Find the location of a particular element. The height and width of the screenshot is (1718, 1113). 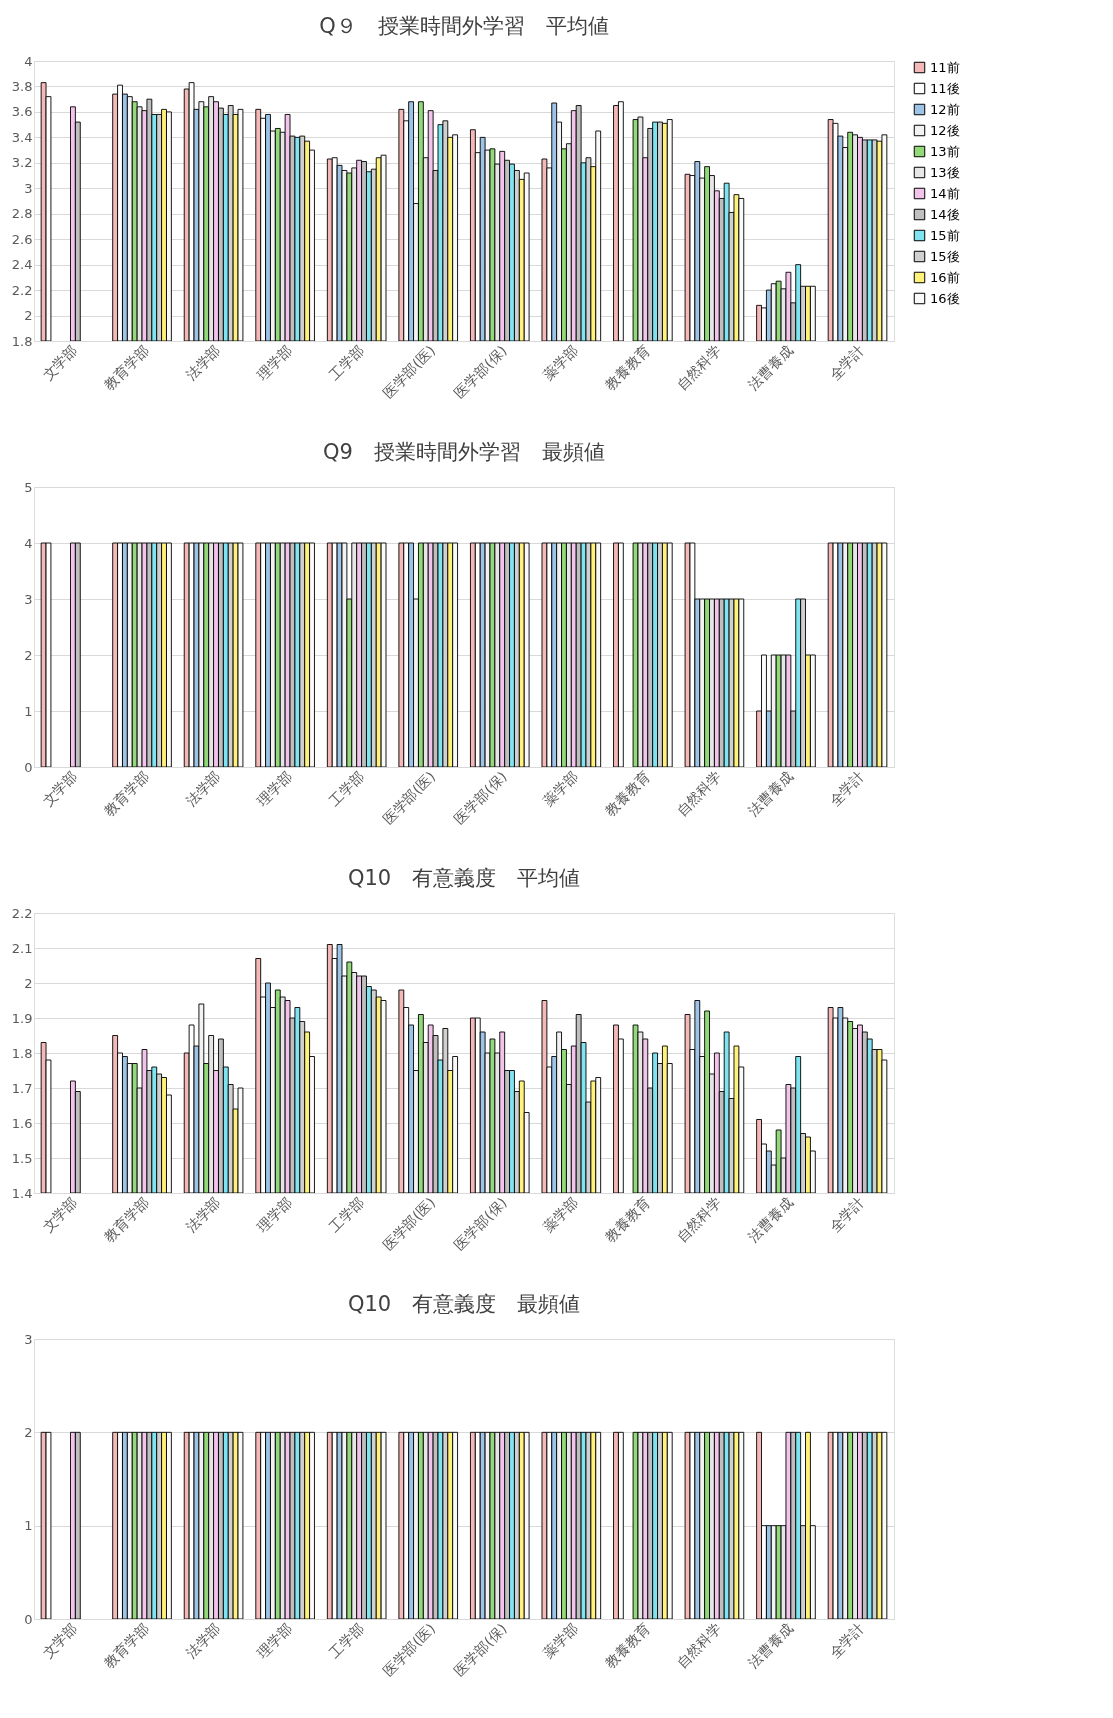

legend-label: 11前 is located at coordinates (945, 67).